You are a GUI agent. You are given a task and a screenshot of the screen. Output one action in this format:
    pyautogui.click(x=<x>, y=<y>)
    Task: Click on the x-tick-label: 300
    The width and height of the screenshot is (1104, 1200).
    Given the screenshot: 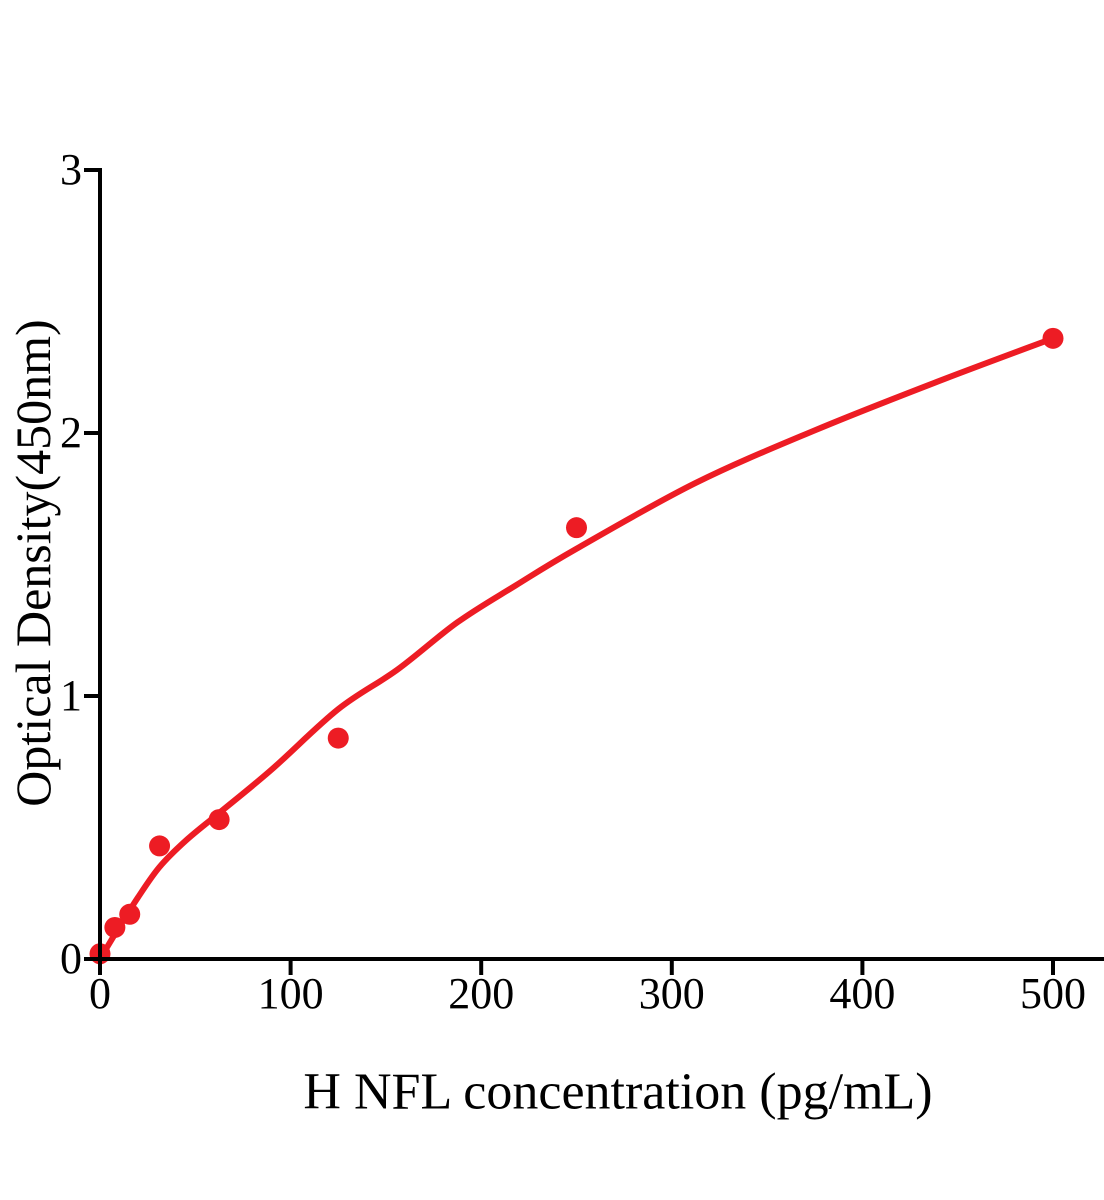 What is the action you would take?
    pyautogui.click(x=671, y=993)
    